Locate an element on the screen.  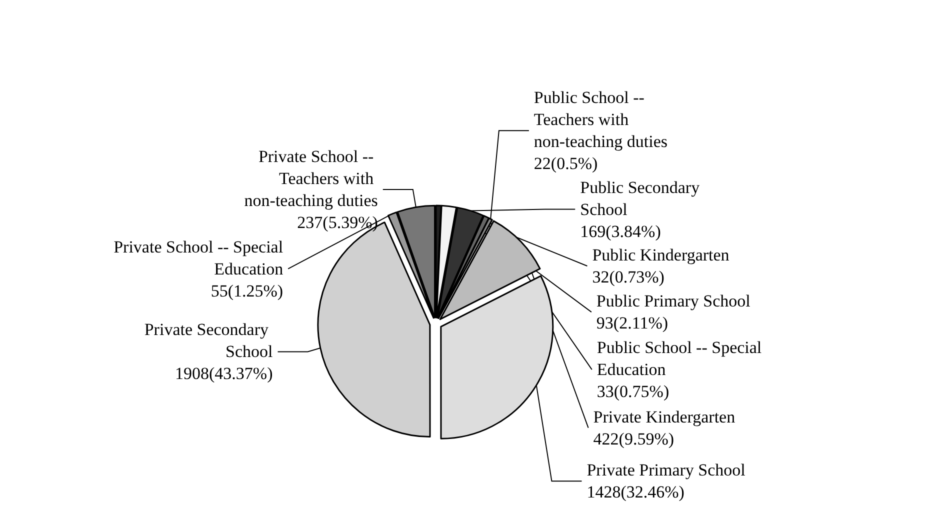
data-label: 1908(43.37%) is located at coordinates (224, 374).